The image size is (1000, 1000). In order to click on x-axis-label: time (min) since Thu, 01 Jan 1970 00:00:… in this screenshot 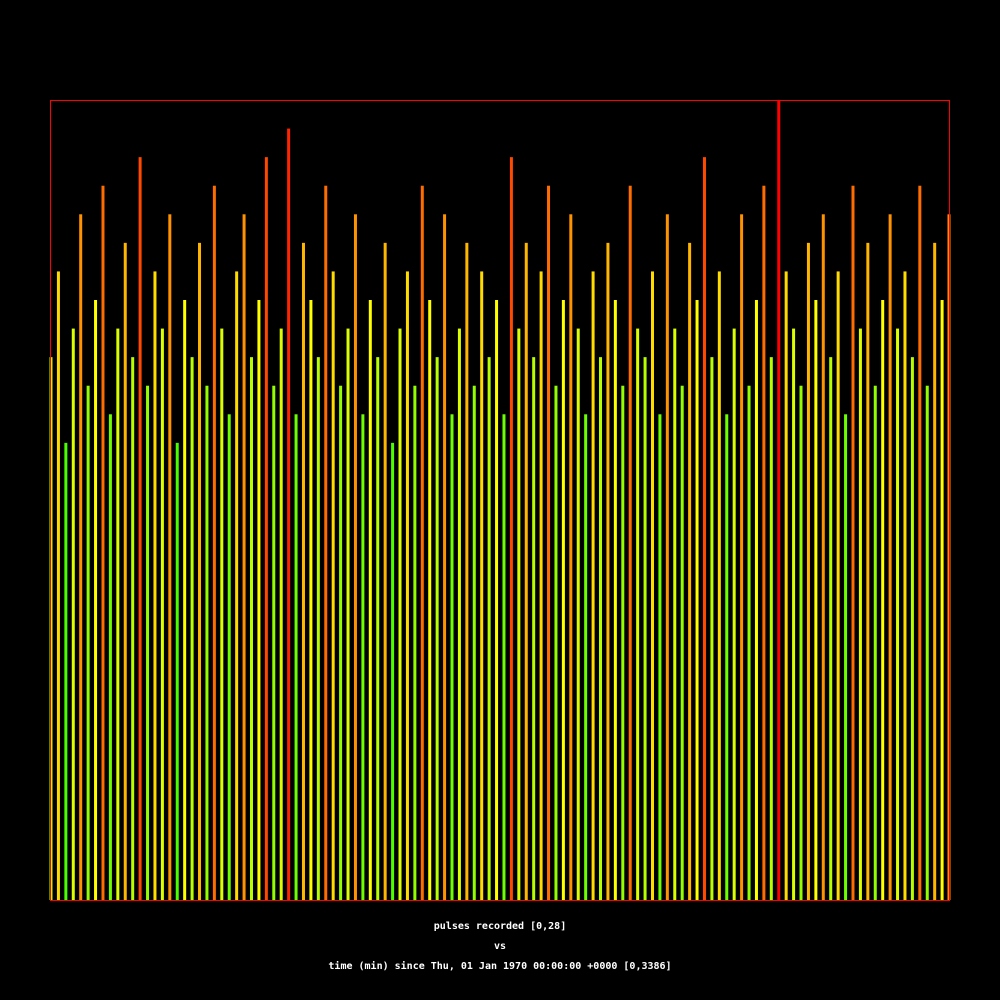, I will do `click(499, 966)`.